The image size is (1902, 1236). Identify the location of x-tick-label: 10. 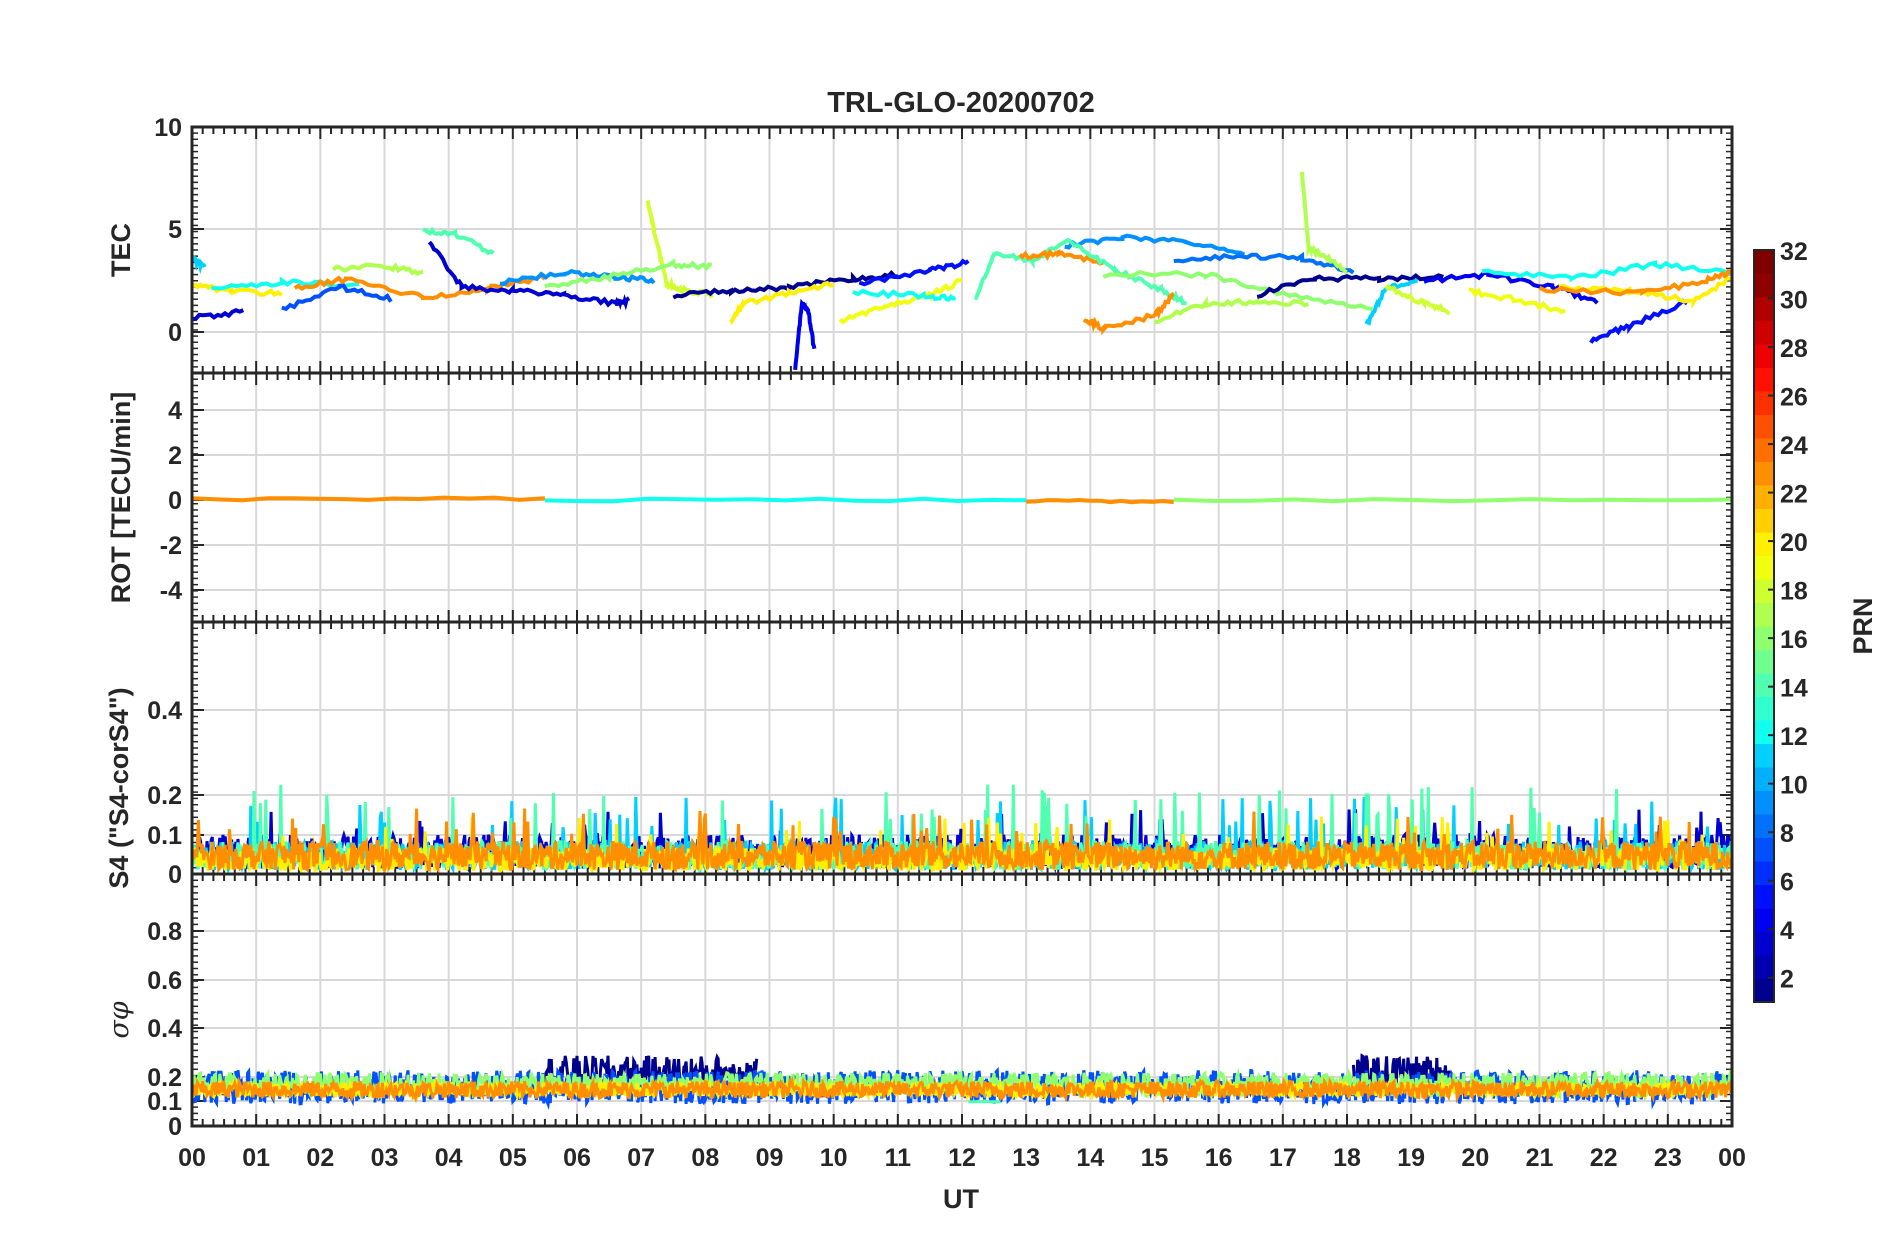
(834, 1158).